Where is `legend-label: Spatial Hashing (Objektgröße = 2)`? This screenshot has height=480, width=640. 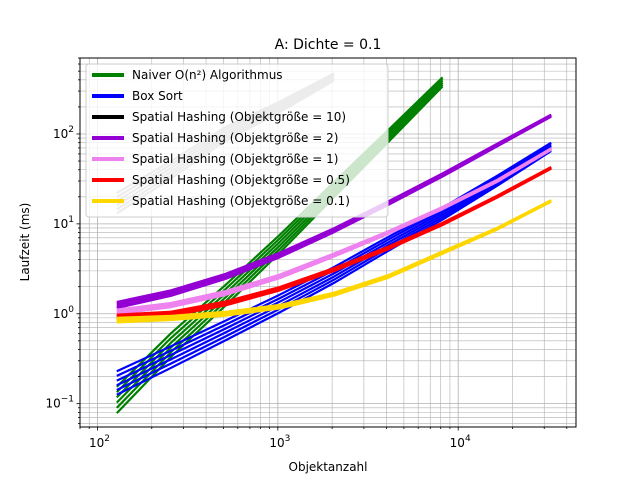 legend-label: Spatial Hashing (Objektgröße = 2) is located at coordinates (235, 138).